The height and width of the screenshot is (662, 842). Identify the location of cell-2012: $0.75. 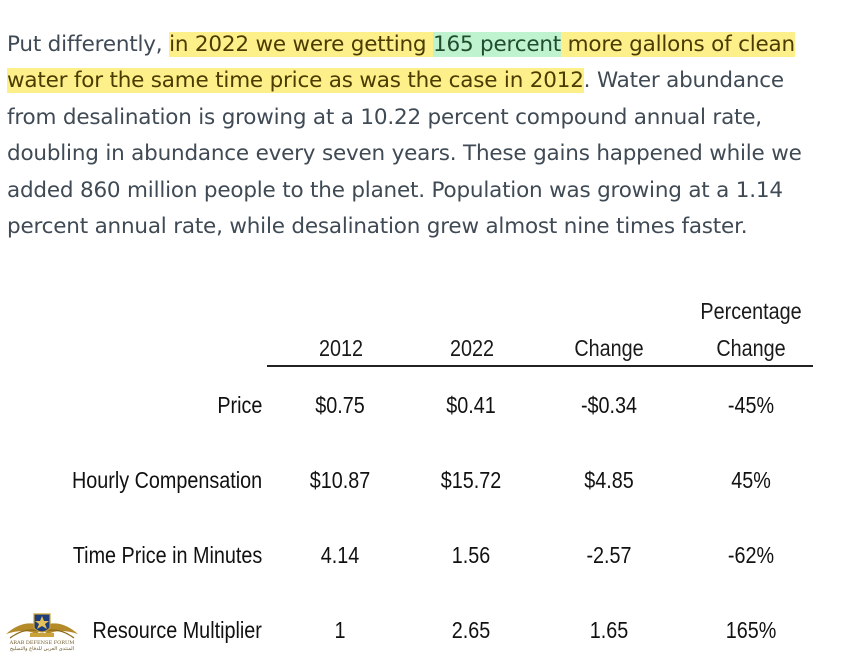
(340, 405).